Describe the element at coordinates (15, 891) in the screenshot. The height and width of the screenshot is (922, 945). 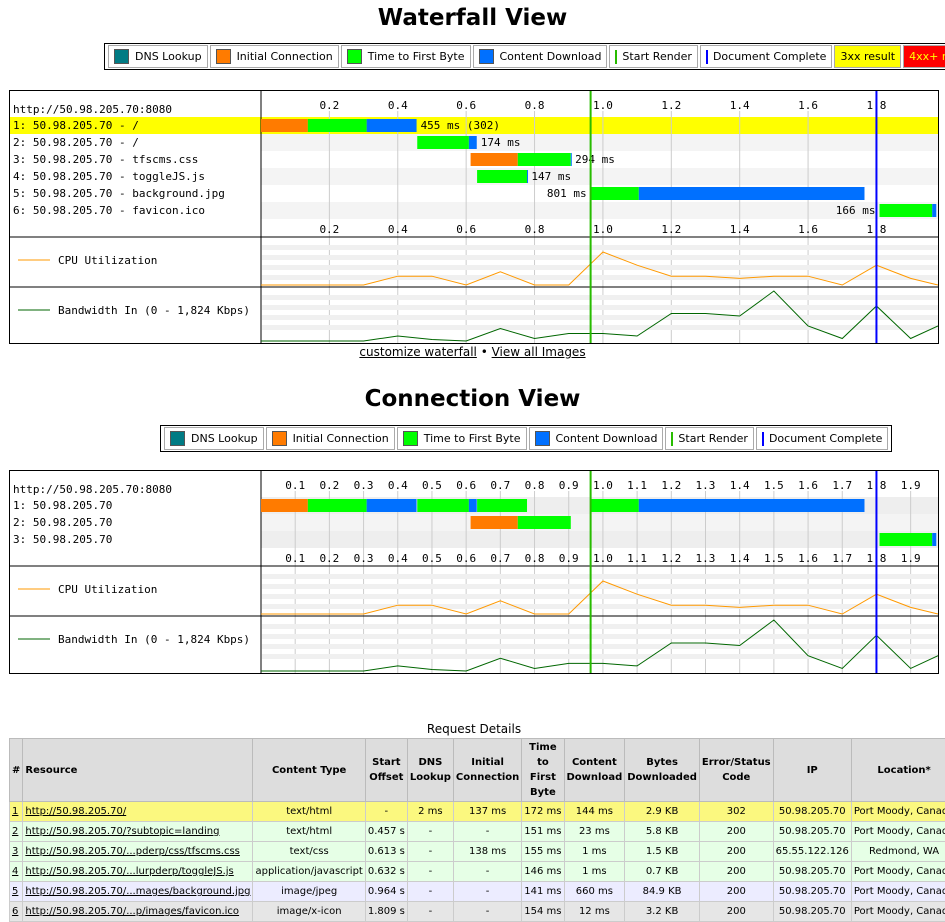
I see `request-number-link: 5` at that location.